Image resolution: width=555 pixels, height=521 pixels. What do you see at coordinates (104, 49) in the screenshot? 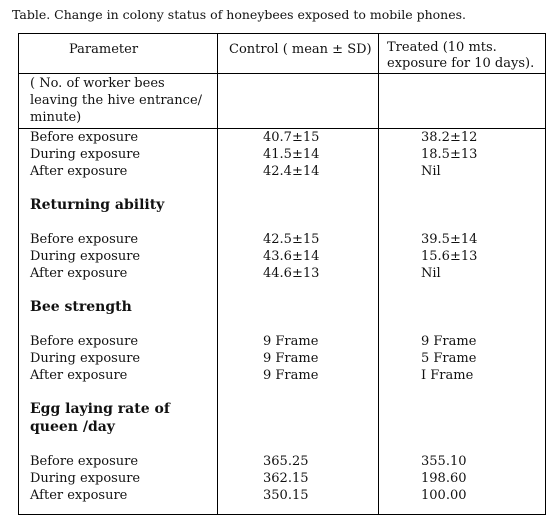
I see `header-parameter: Parameter` at bounding box center [104, 49].